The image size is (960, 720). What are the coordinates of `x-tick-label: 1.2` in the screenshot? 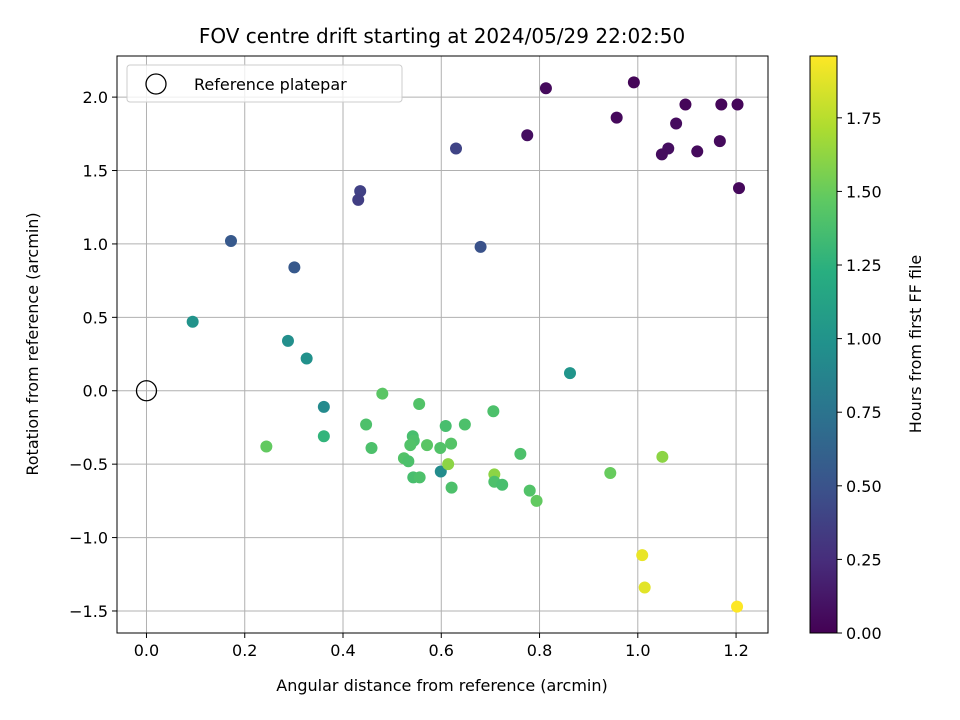 It's located at (735, 650).